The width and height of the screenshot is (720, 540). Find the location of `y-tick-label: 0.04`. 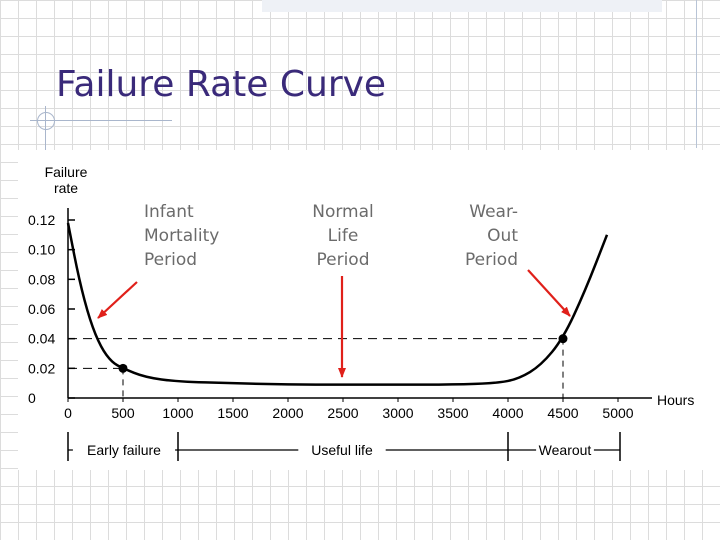

y-tick-label: 0.04 is located at coordinates (41, 339).